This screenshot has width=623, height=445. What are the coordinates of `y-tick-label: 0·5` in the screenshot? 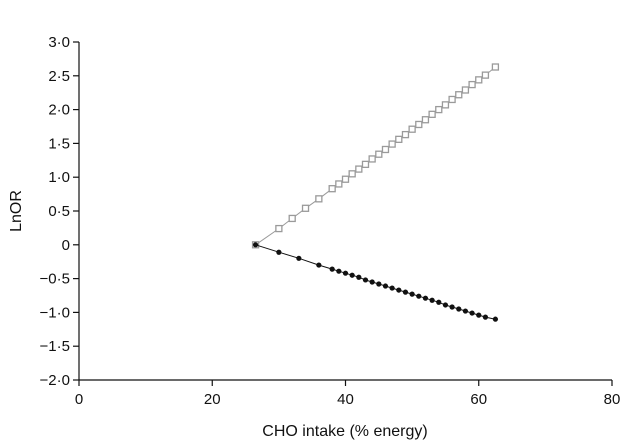 It's located at (59, 211).